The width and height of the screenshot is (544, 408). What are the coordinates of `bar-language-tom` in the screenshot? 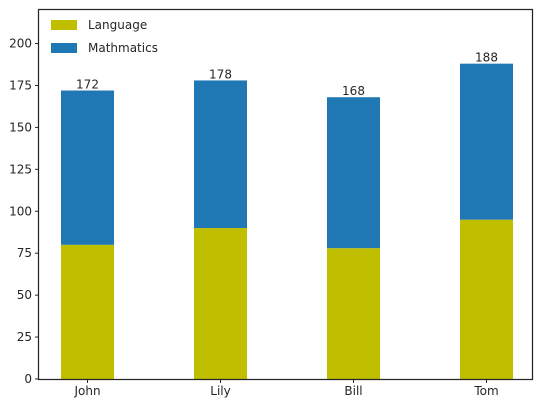 It's located at (486, 299).